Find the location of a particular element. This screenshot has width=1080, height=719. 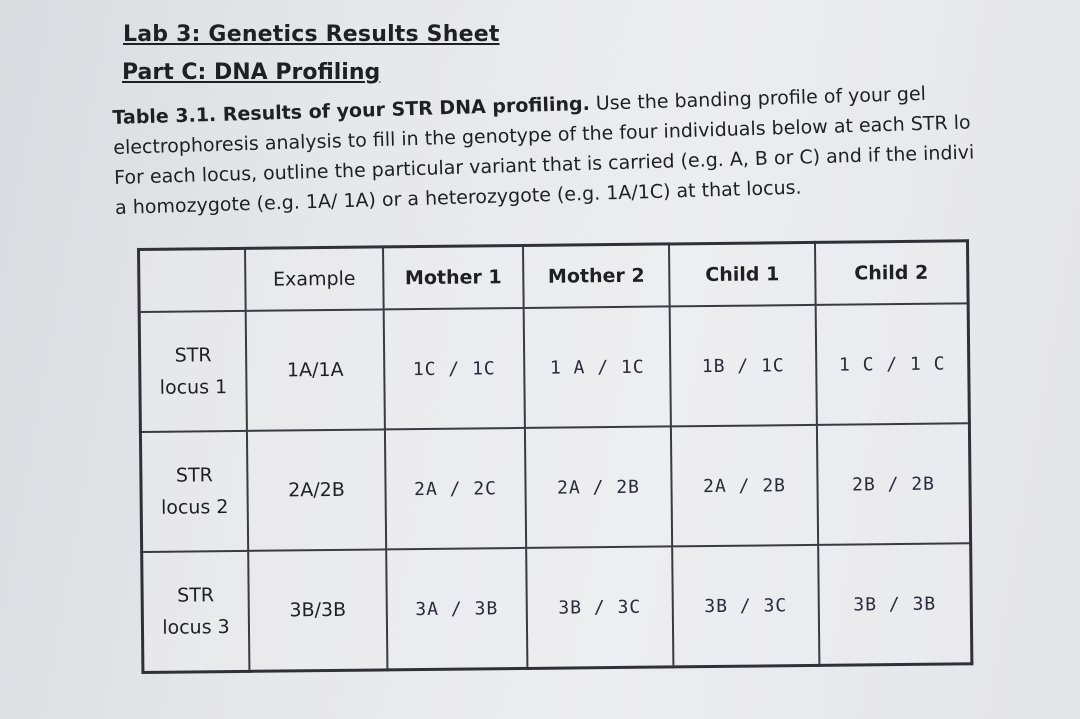

child-1-genotype-cell: 1B / 1C is located at coordinates (743, 365).